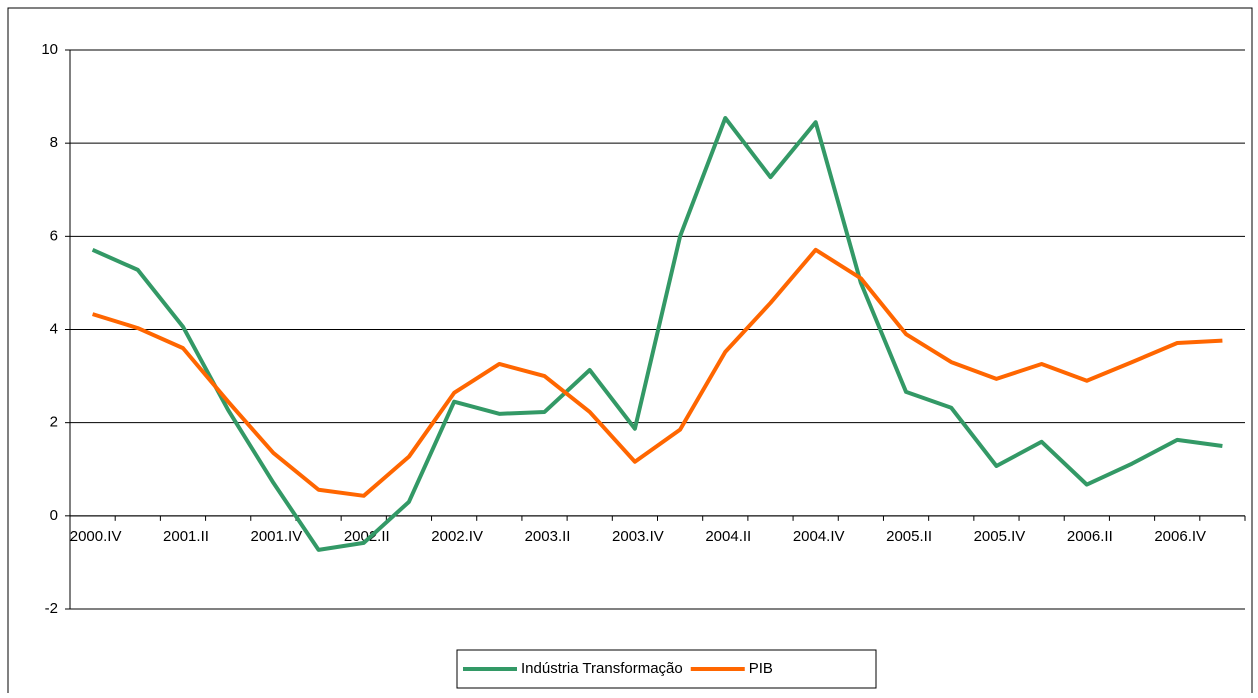 The image size is (1258, 698). Describe the element at coordinates (728, 536) in the screenshot. I see `x-tick-label: 2004.II` at that location.